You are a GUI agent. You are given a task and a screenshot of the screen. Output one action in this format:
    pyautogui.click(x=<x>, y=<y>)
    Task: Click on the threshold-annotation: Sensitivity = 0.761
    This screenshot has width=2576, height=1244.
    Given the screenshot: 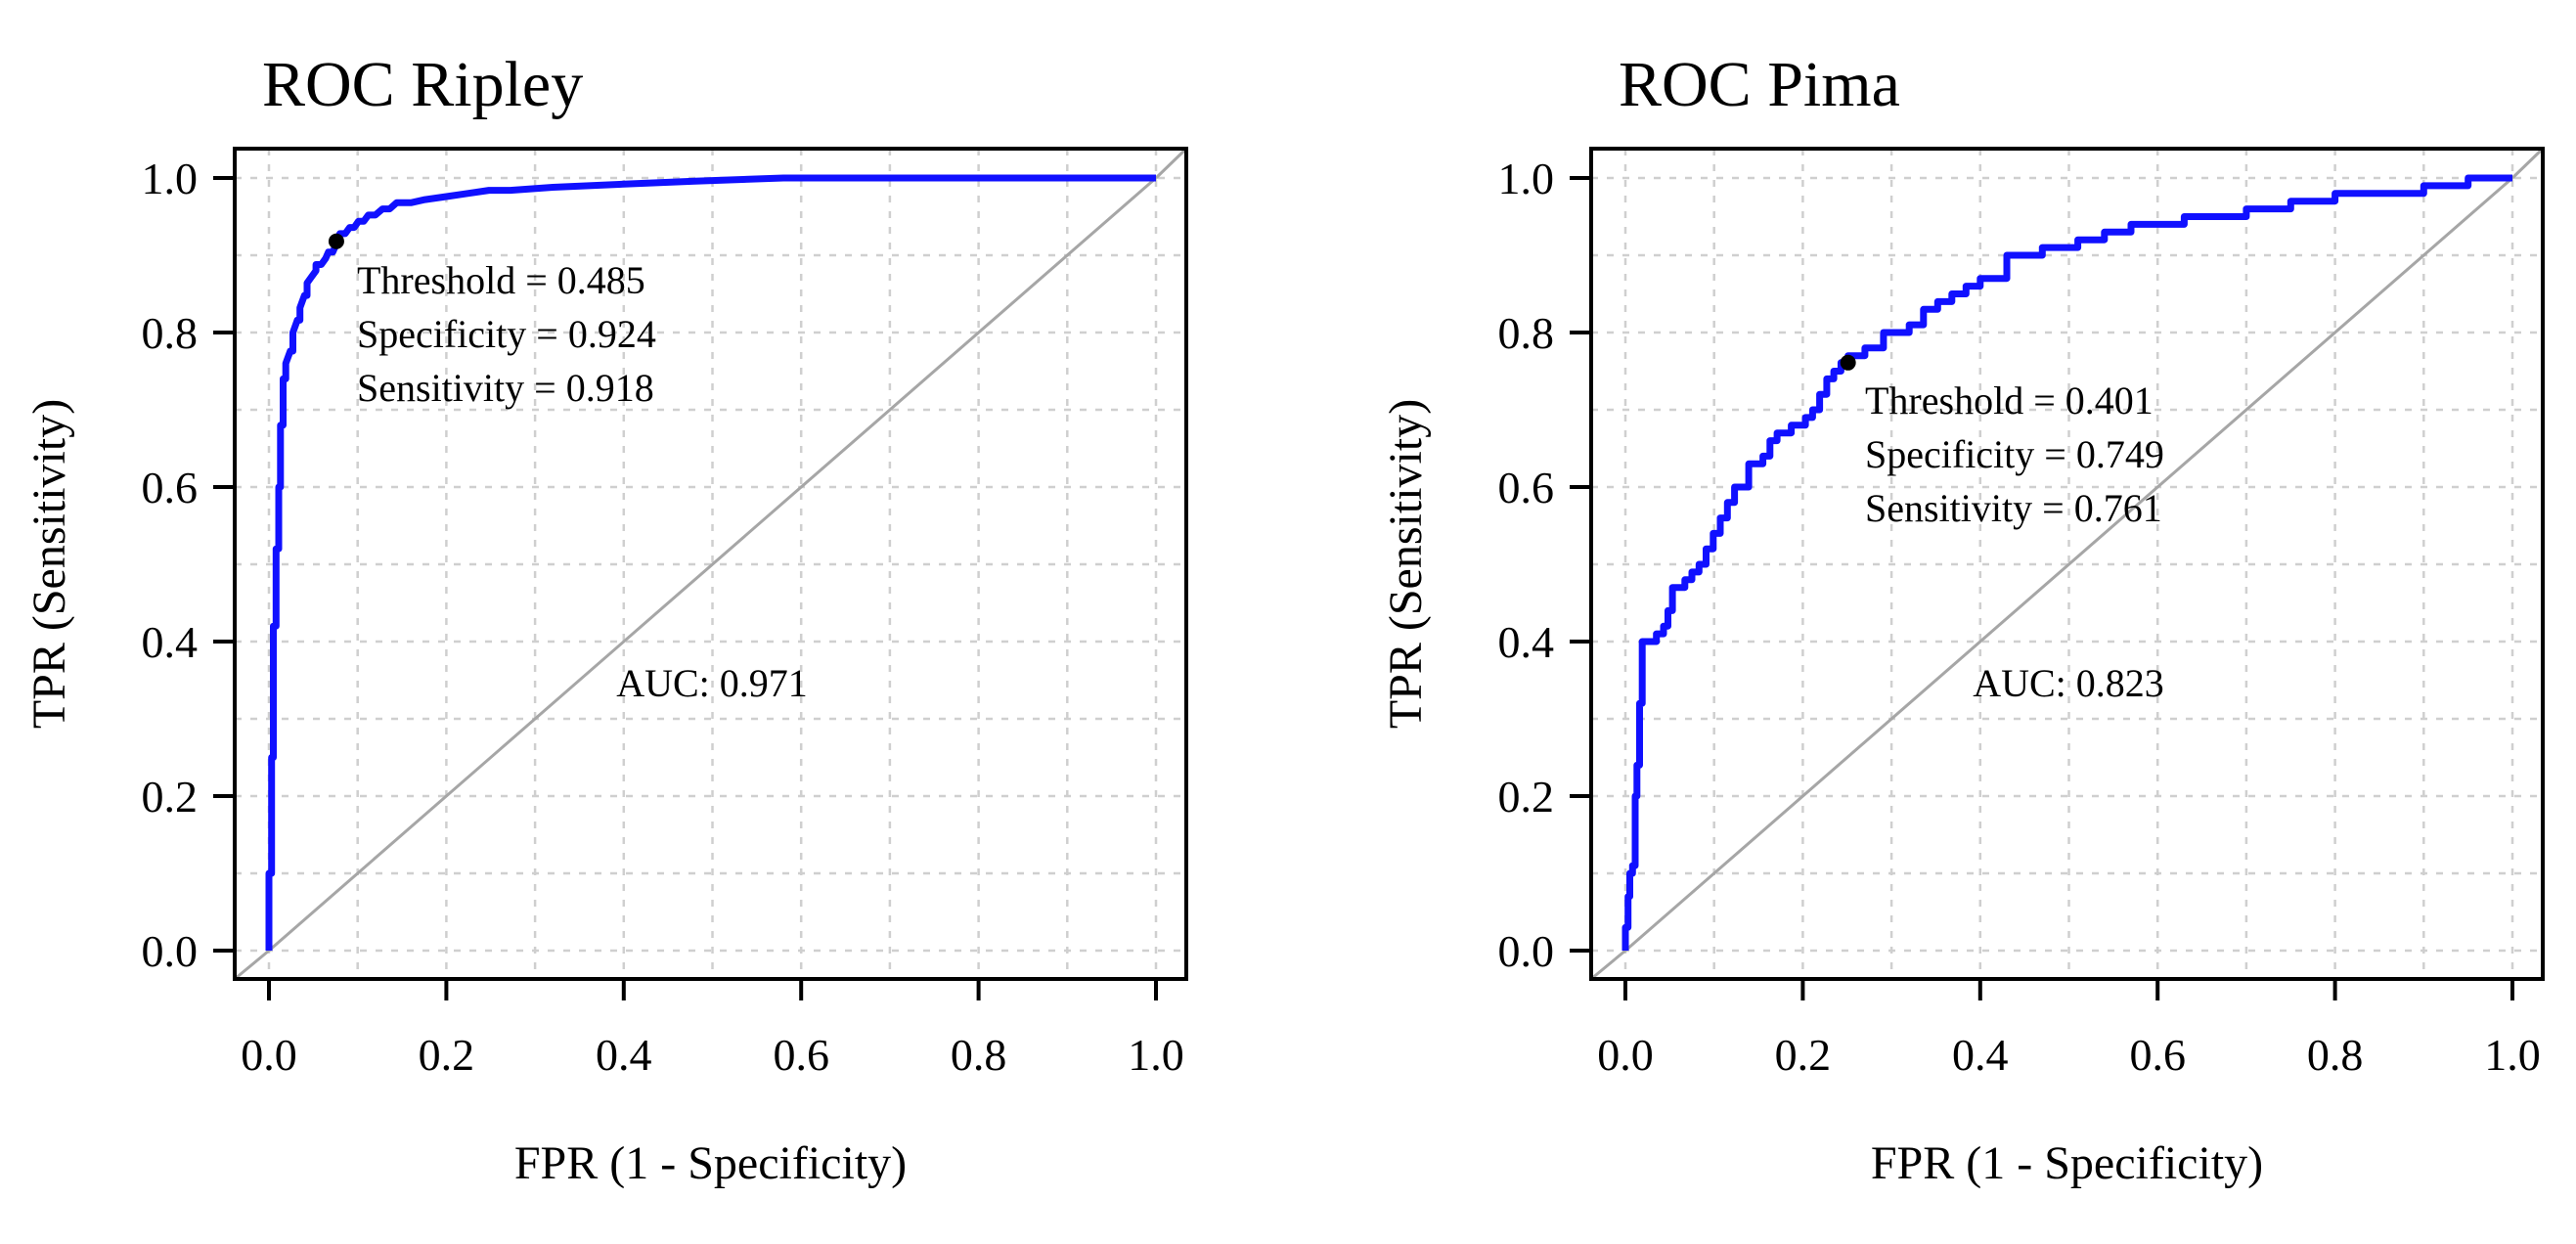 What is the action you would take?
    pyautogui.click(x=2013, y=508)
    